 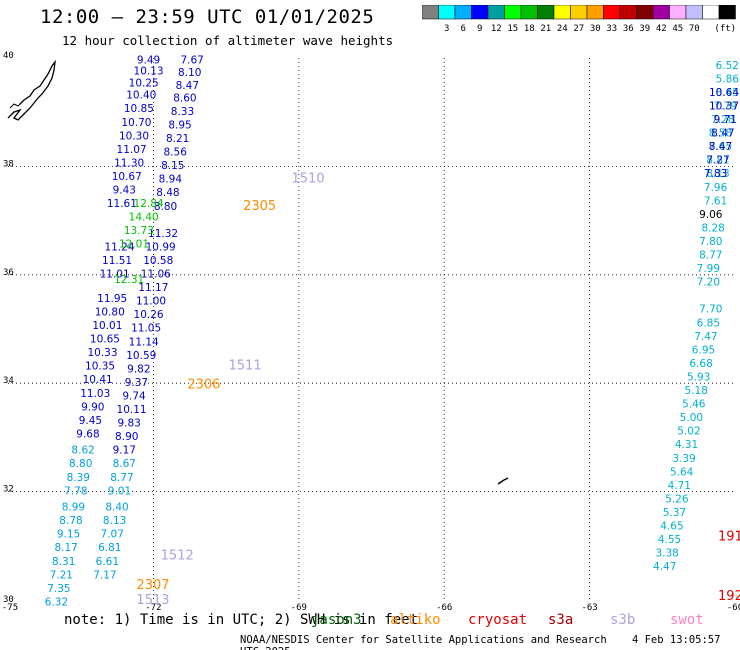 I want to click on wave-height-value: 3.39, so click(x=683, y=459).